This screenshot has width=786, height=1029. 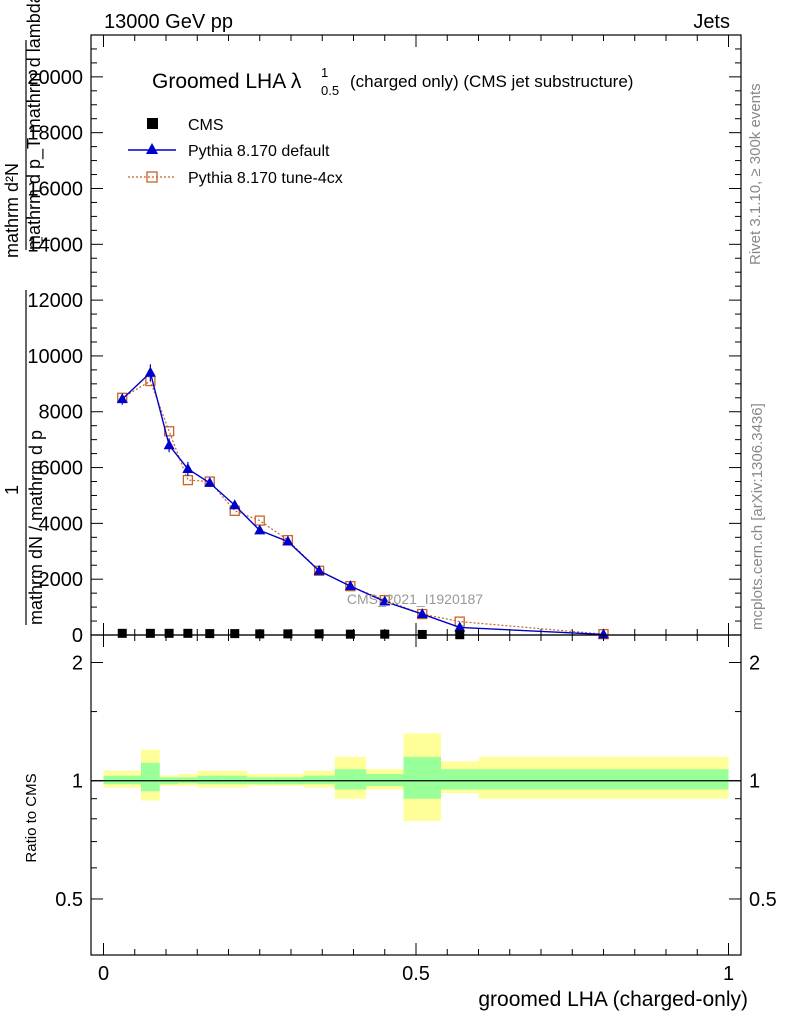 What do you see at coordinates (763, 900) in the screenshot?
I see `ratio-tick-label-right-0: 0.5` at bounding box center [763, 900].